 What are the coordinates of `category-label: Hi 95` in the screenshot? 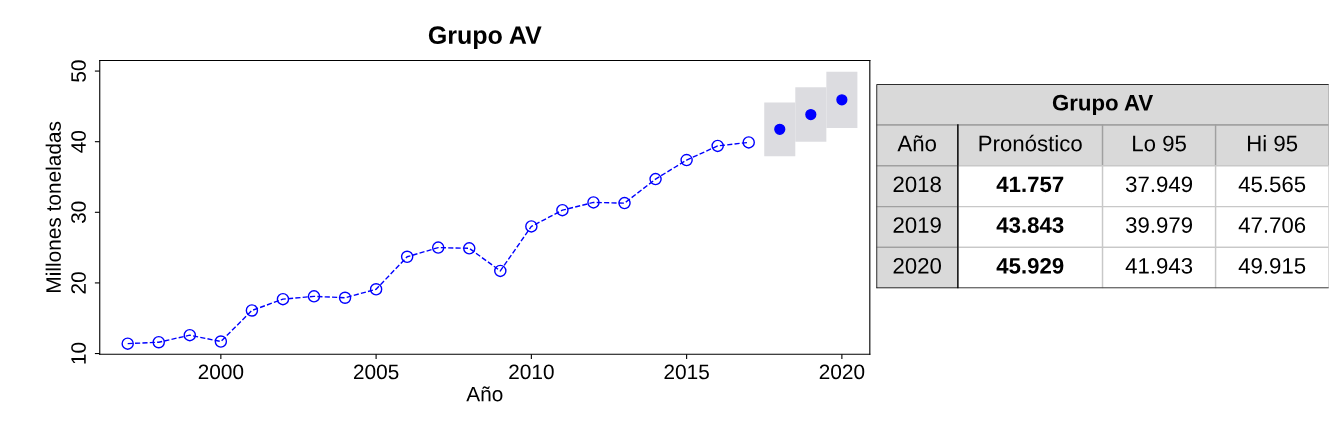 It's located at (1273, 143).